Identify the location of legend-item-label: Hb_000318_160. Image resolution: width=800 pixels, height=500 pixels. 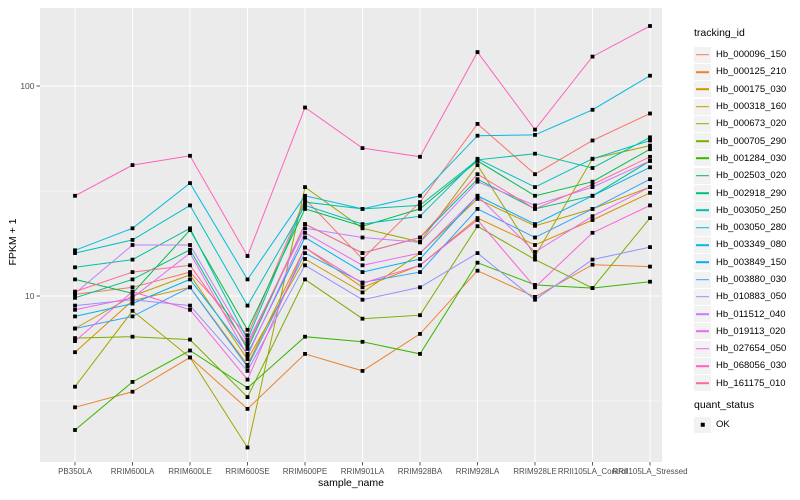
(751, 107).